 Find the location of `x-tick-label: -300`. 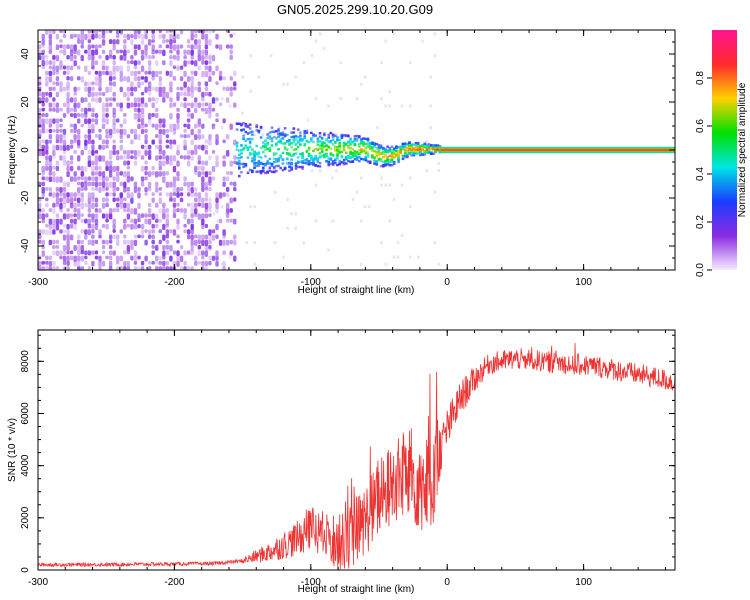

x-tick-label: -300 is located at coordinates (38, 282).